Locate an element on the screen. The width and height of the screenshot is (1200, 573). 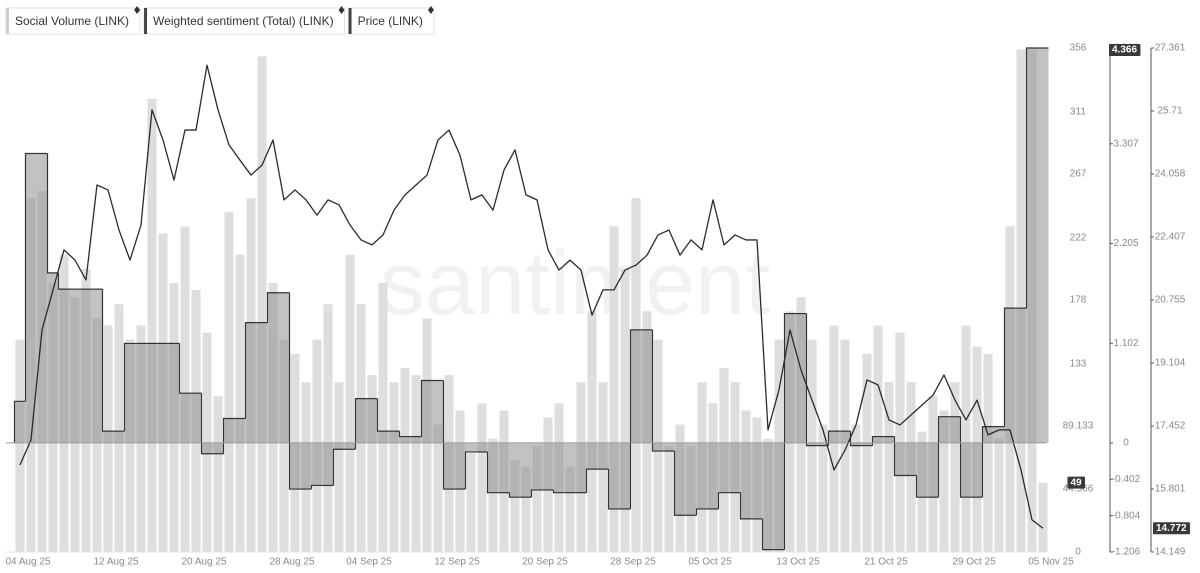
y-tick-label: 1.102 is located at coordinates (1125, 343).